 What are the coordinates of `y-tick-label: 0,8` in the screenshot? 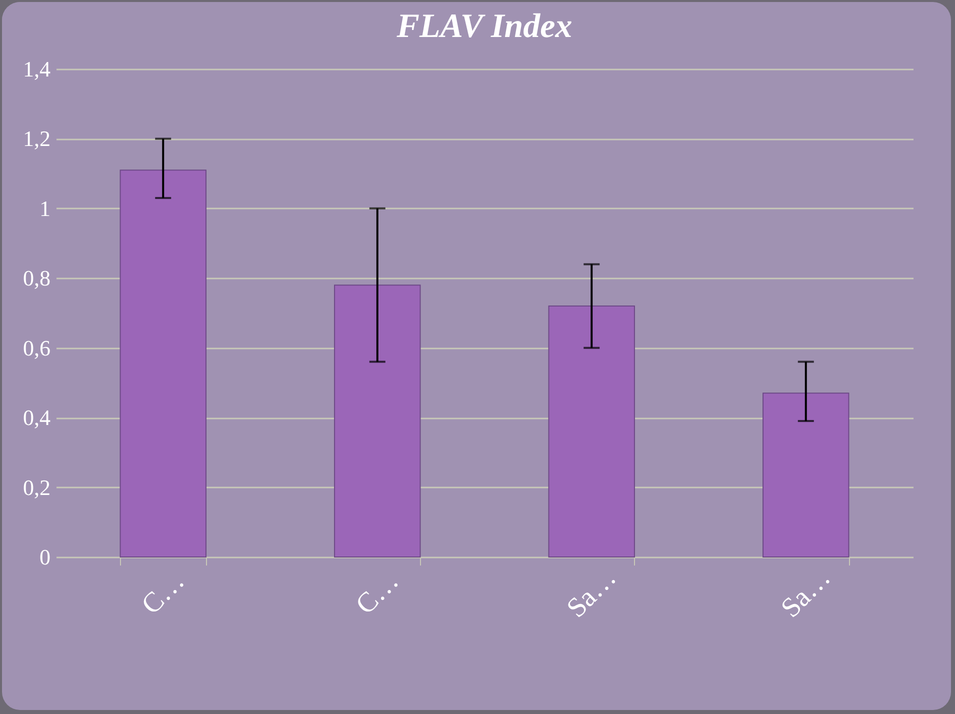 It's located at (36, 278).